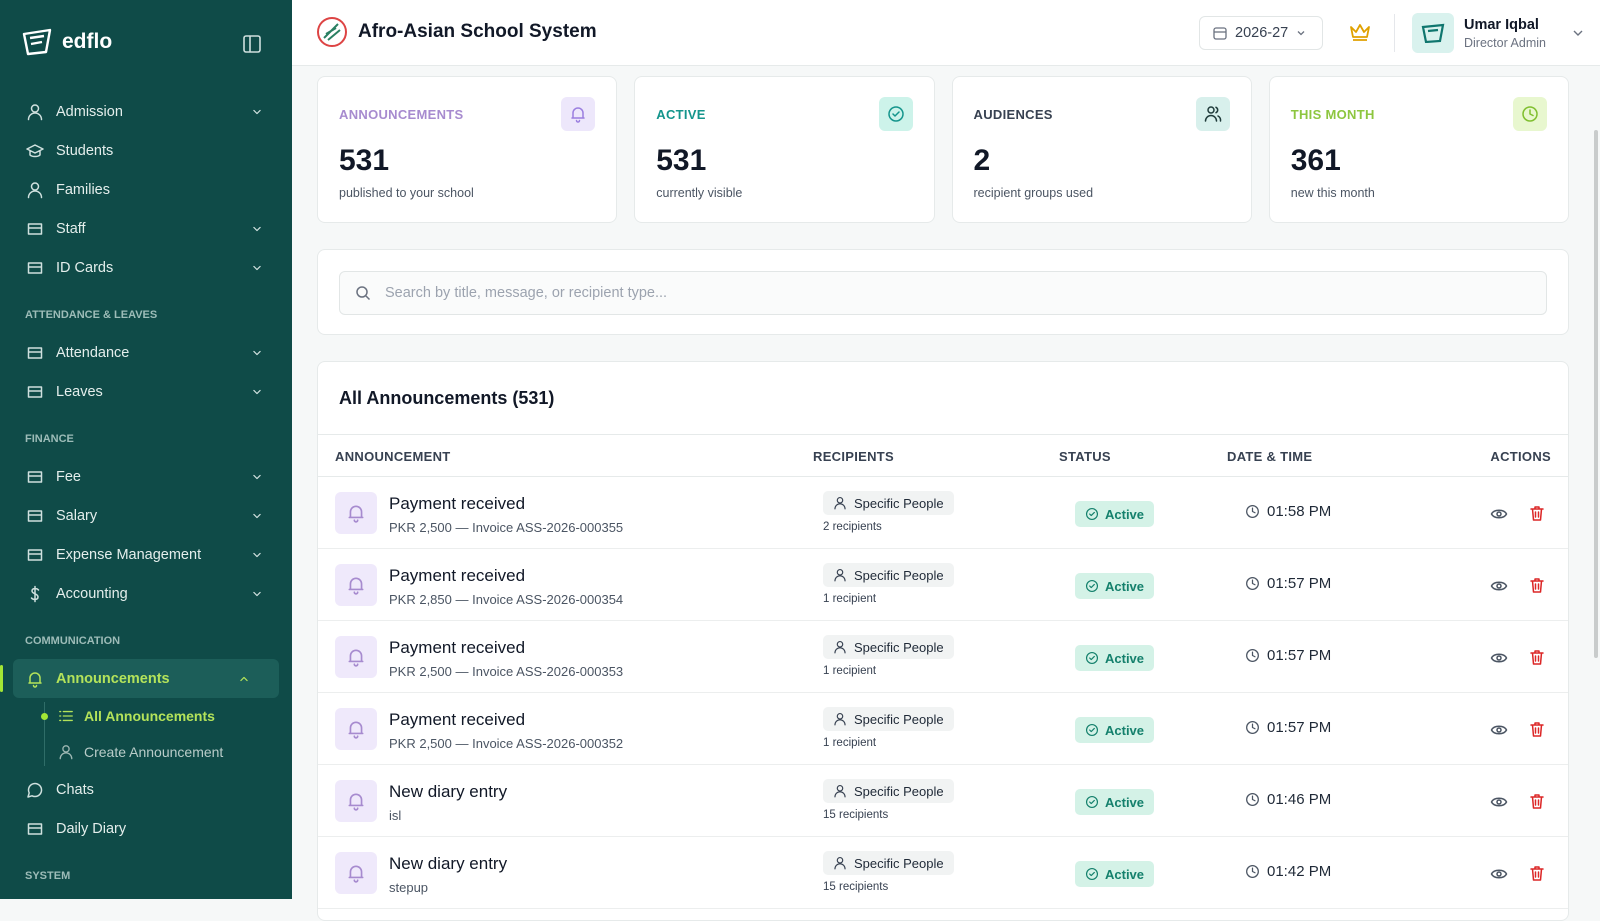 This screenshot has width=1600, height=921. What do you see at coordinates (1125, 874) in the screenshot?
I see `status: Active` at bounding box center [1125, 874].